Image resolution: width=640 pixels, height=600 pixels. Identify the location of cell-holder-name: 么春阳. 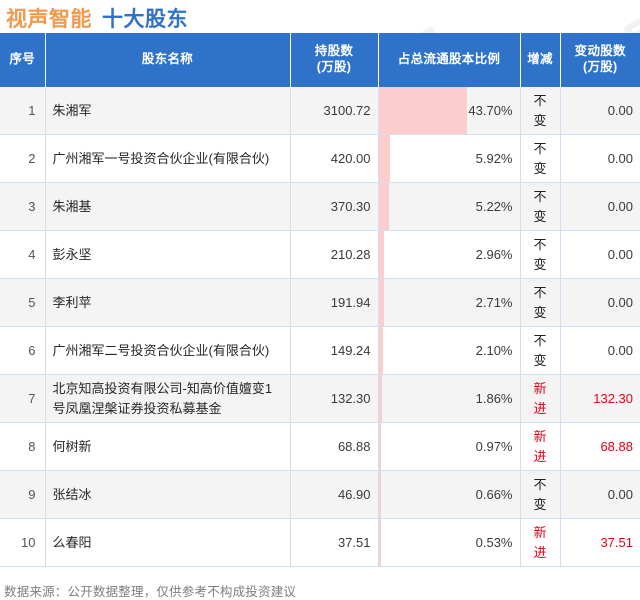
(168, 542).